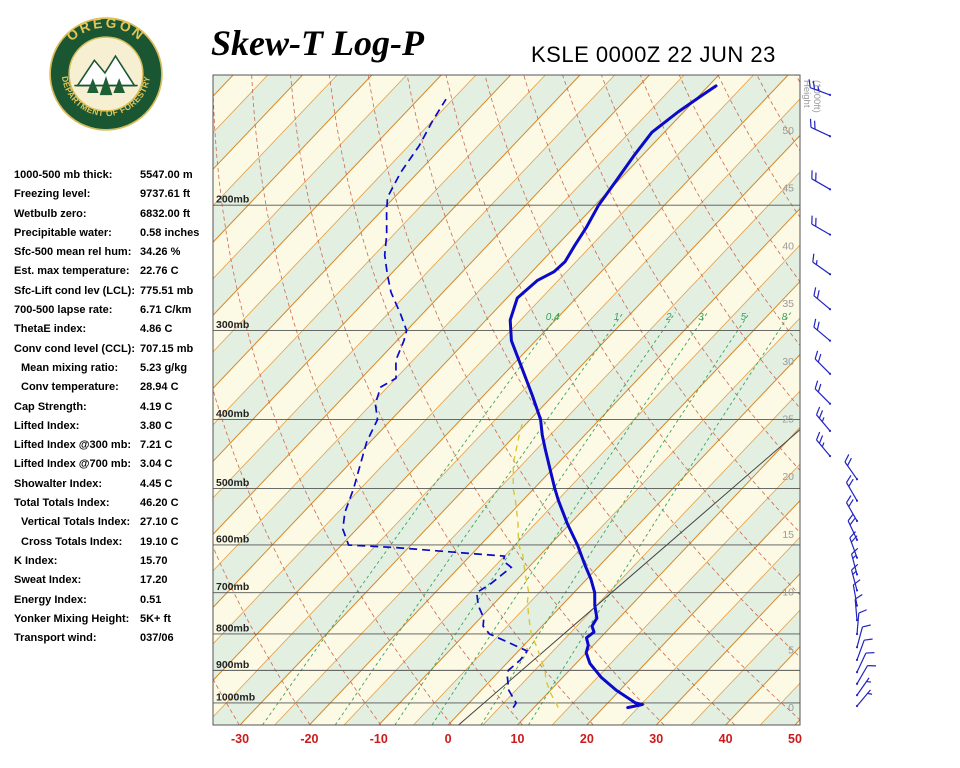  What do you see at coordinates (156, 483) in the screenshot?
I see `index-value: 4.45 C` at bounding box center [156, 483].